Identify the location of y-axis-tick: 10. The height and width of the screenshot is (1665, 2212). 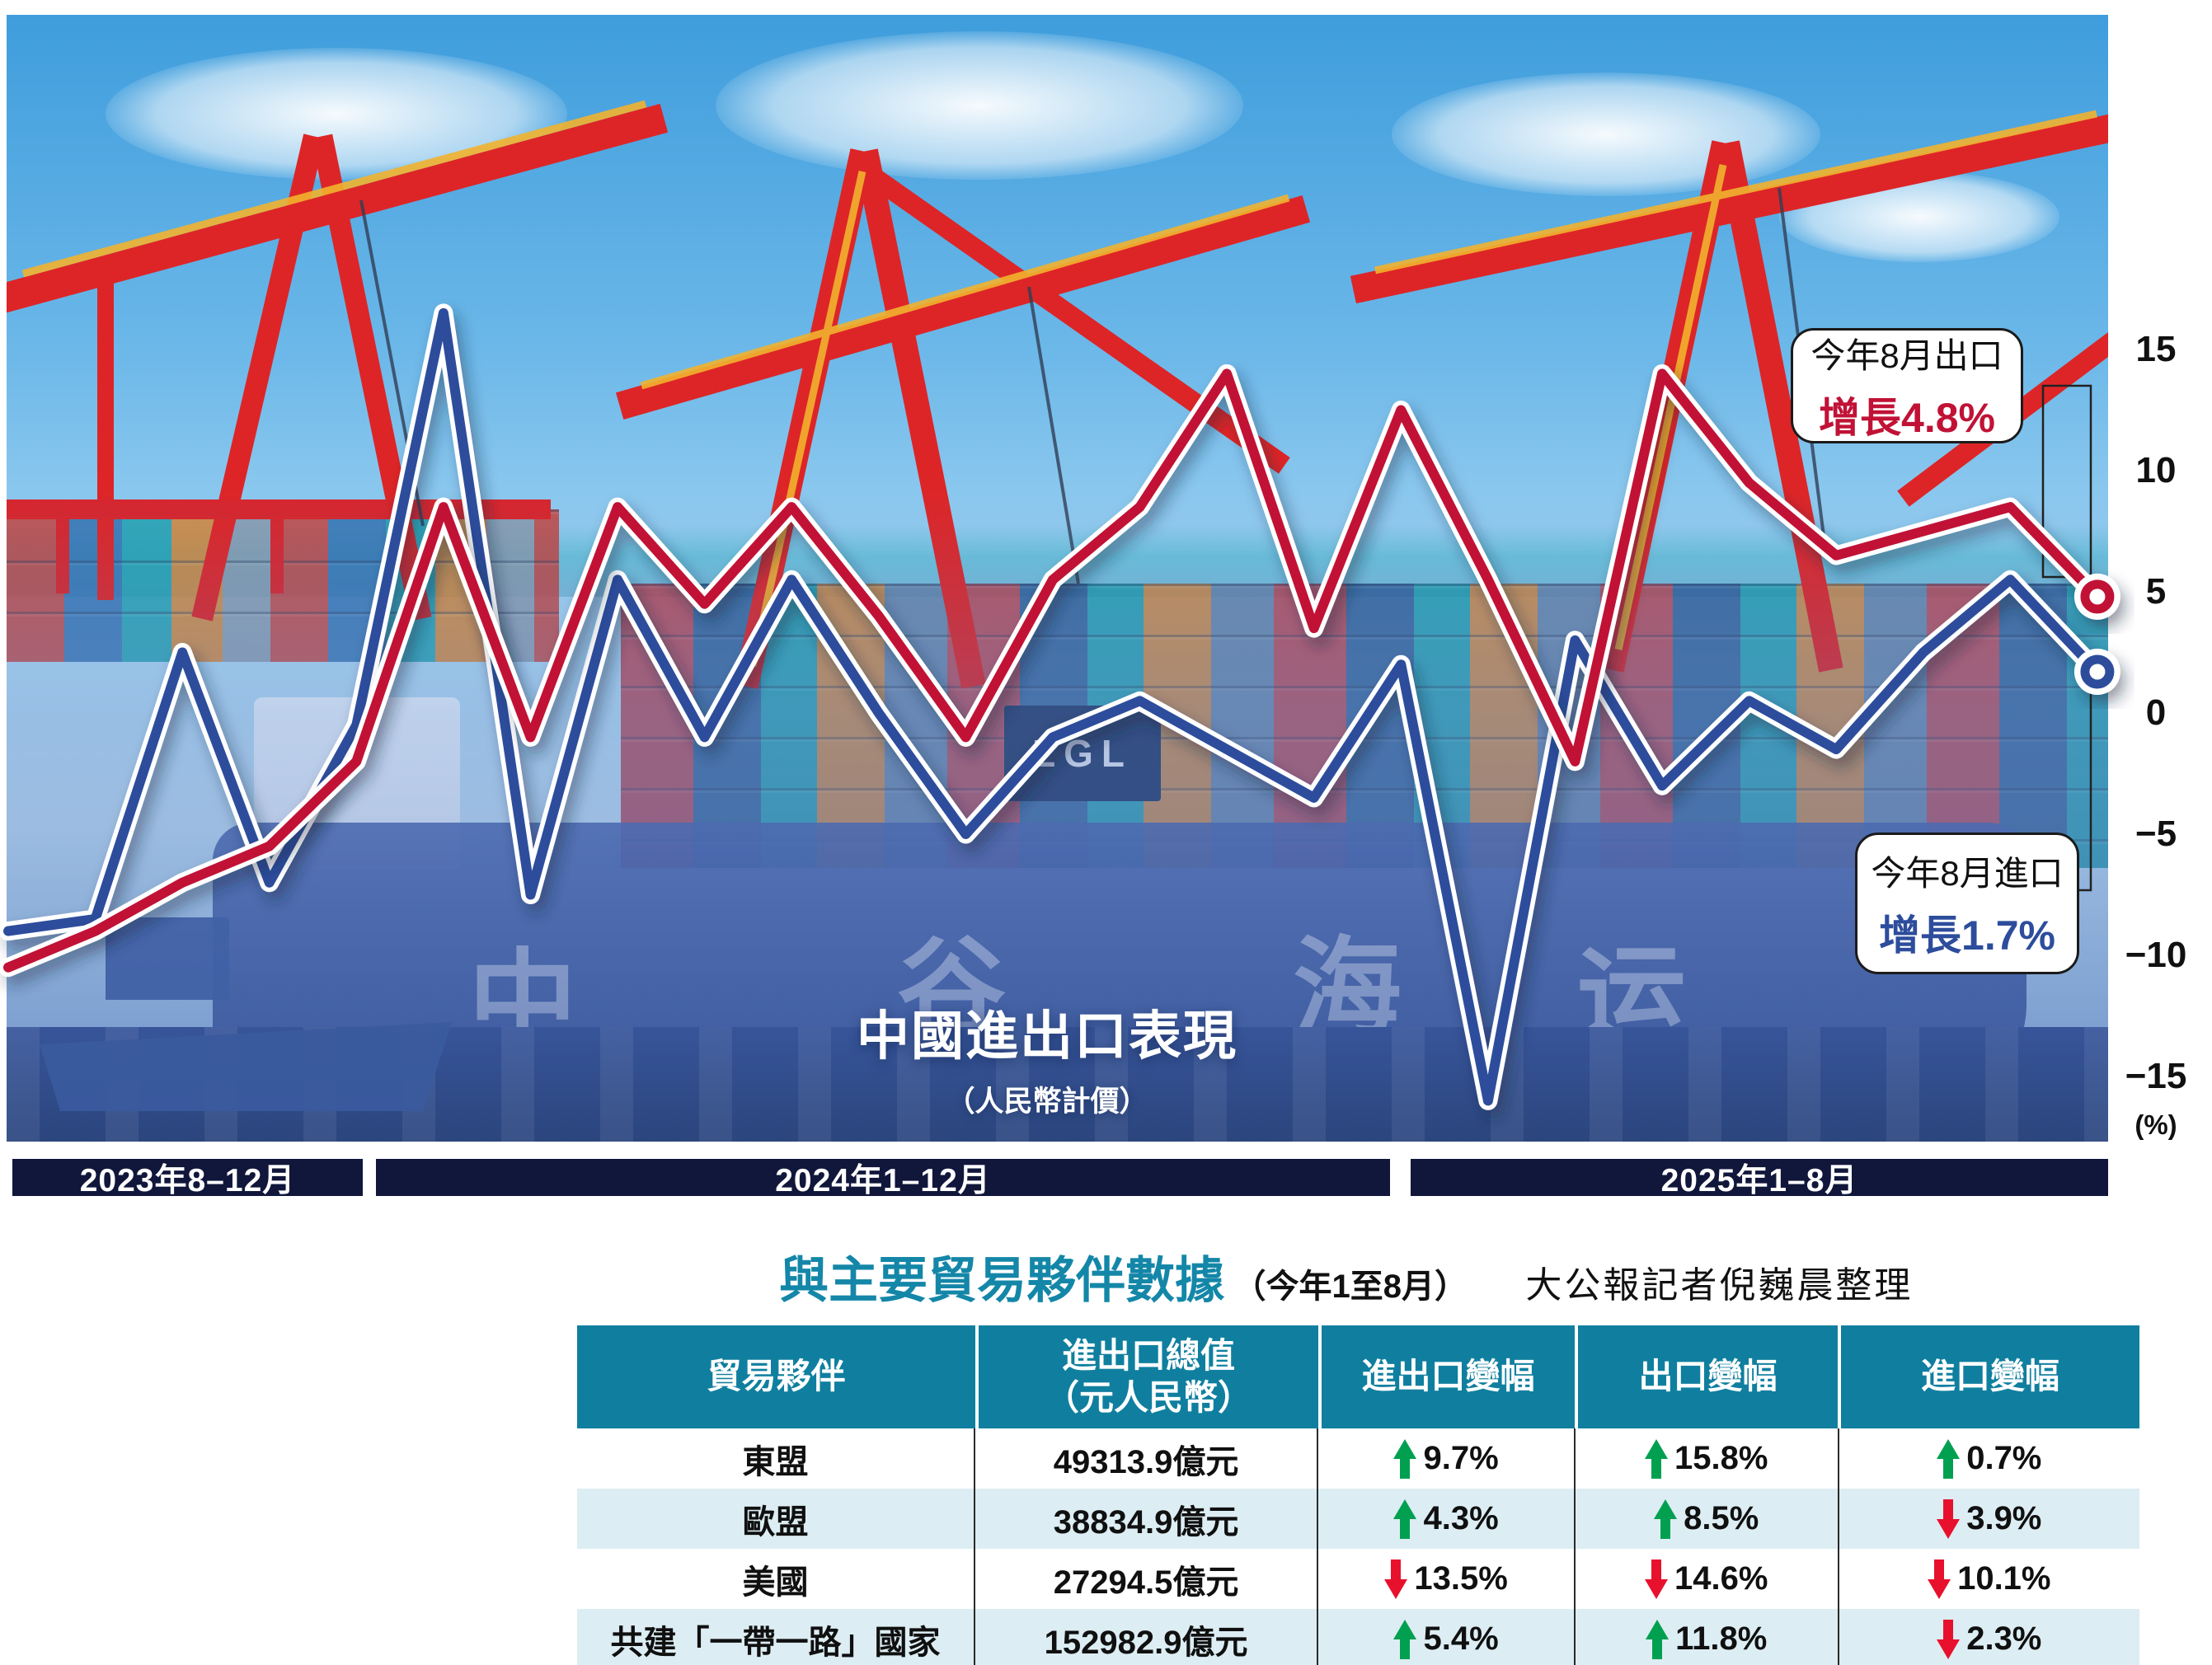
(2156, 470).